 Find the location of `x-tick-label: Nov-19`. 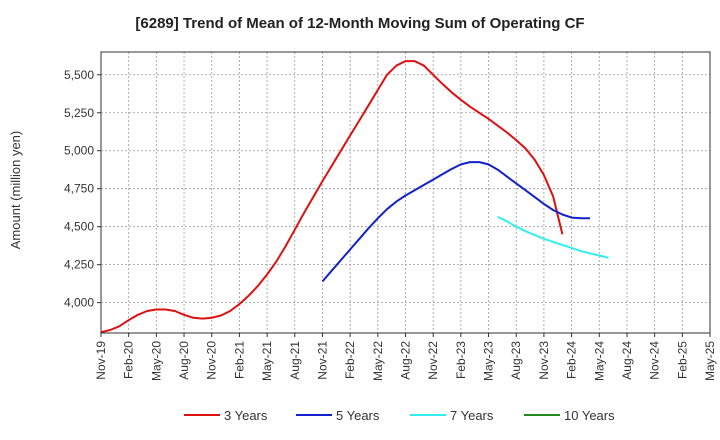

x-tick-label: Nov-19 is located at coordinates (101, 360).